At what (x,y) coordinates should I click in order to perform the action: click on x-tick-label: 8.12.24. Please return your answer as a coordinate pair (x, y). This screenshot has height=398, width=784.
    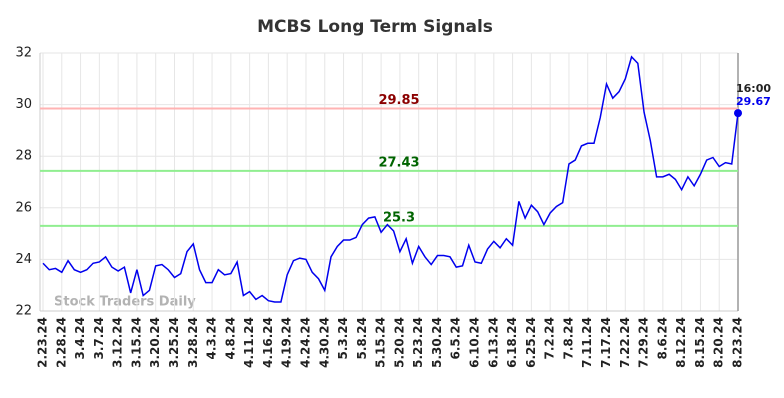
    Looking at the image, I should click on (681, 342).